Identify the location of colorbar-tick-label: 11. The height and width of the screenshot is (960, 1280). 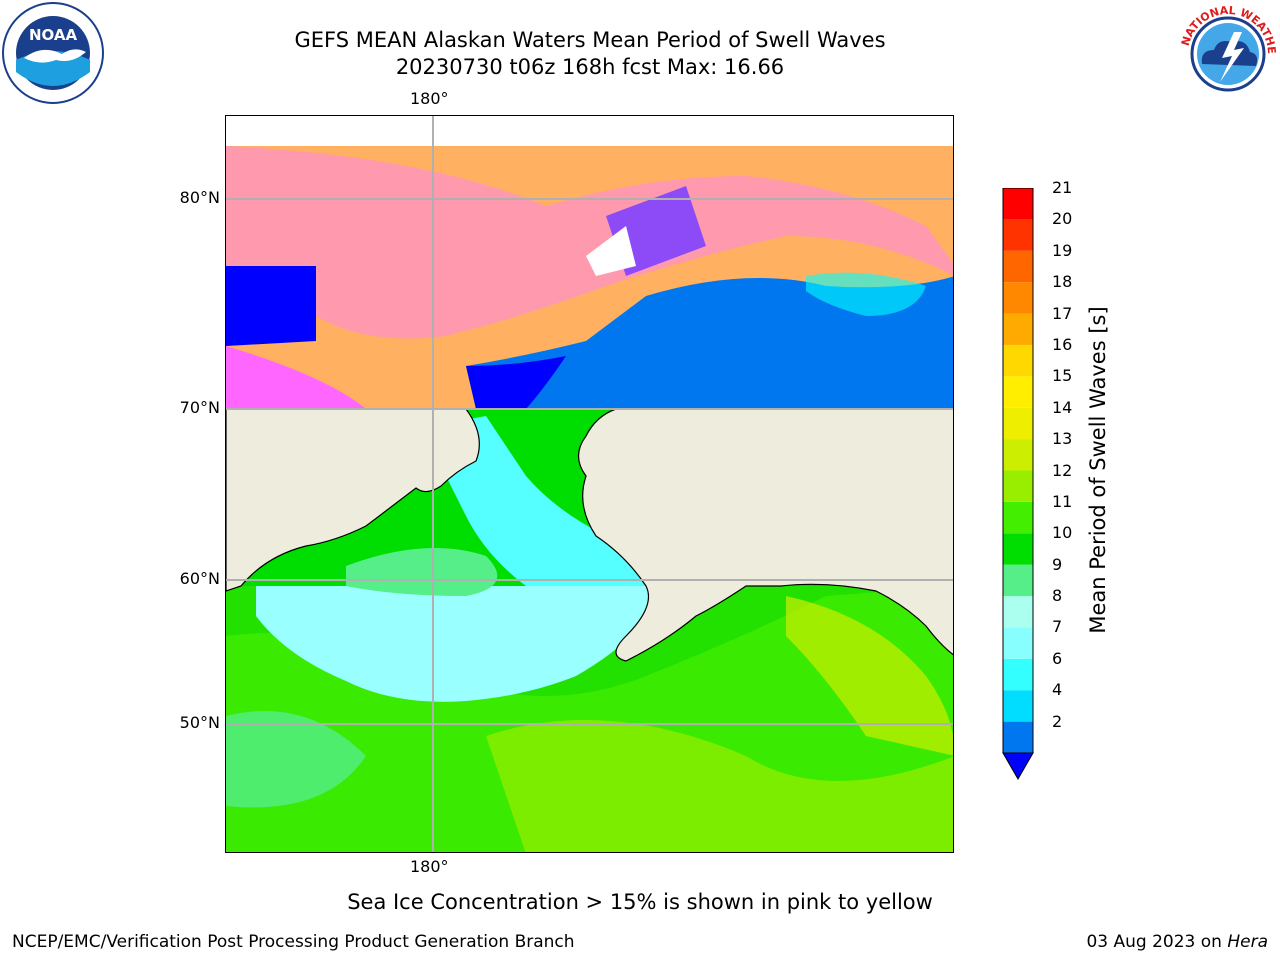
(1062, 501).